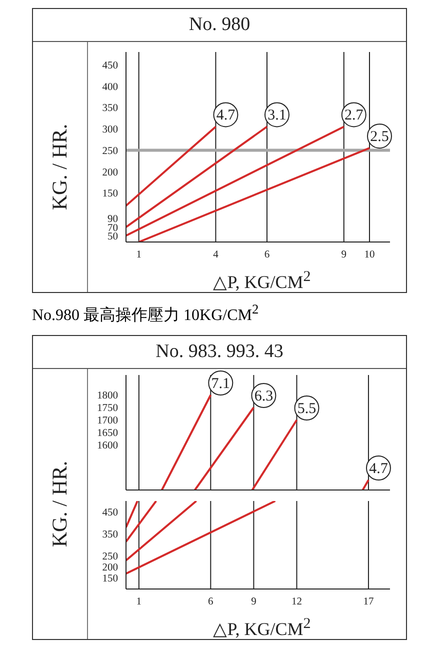 Image resolution: width=421 pixels, height=670 pixels. I want to click on x-tick-label: 17, so click(368, 602).